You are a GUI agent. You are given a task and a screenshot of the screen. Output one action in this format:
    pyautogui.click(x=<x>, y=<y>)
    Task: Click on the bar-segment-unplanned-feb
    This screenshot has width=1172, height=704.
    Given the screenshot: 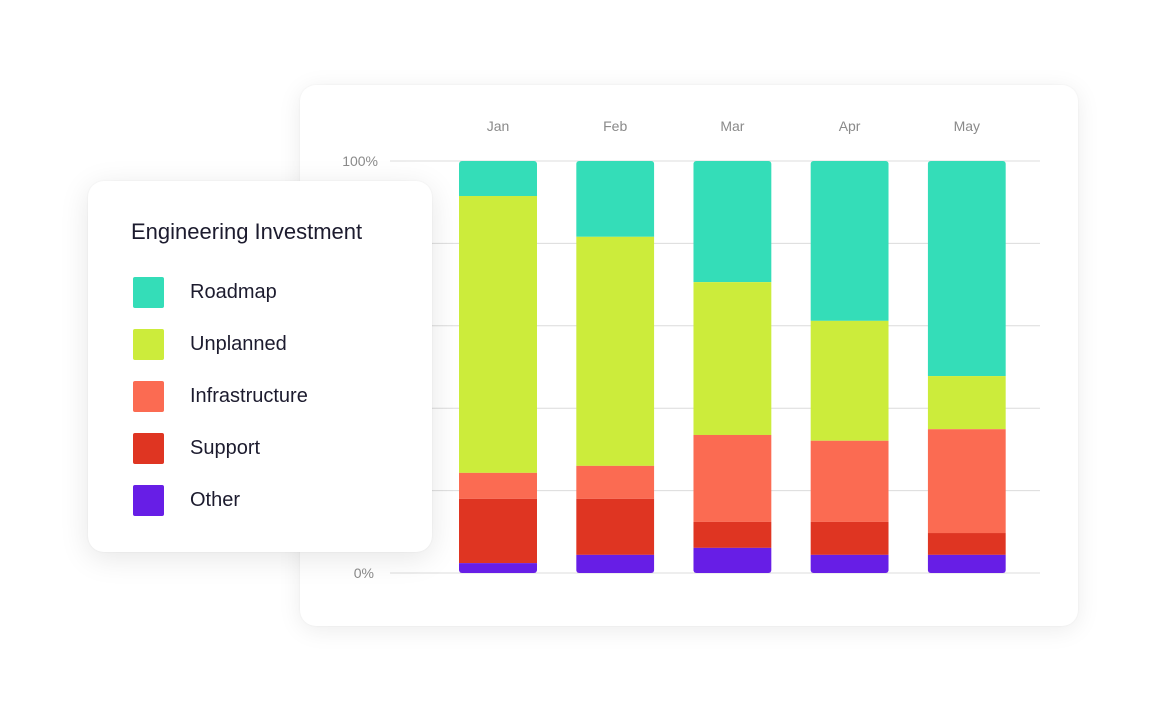 What is the action you would take?
    pyautogui.click(x=615, y=351)
    